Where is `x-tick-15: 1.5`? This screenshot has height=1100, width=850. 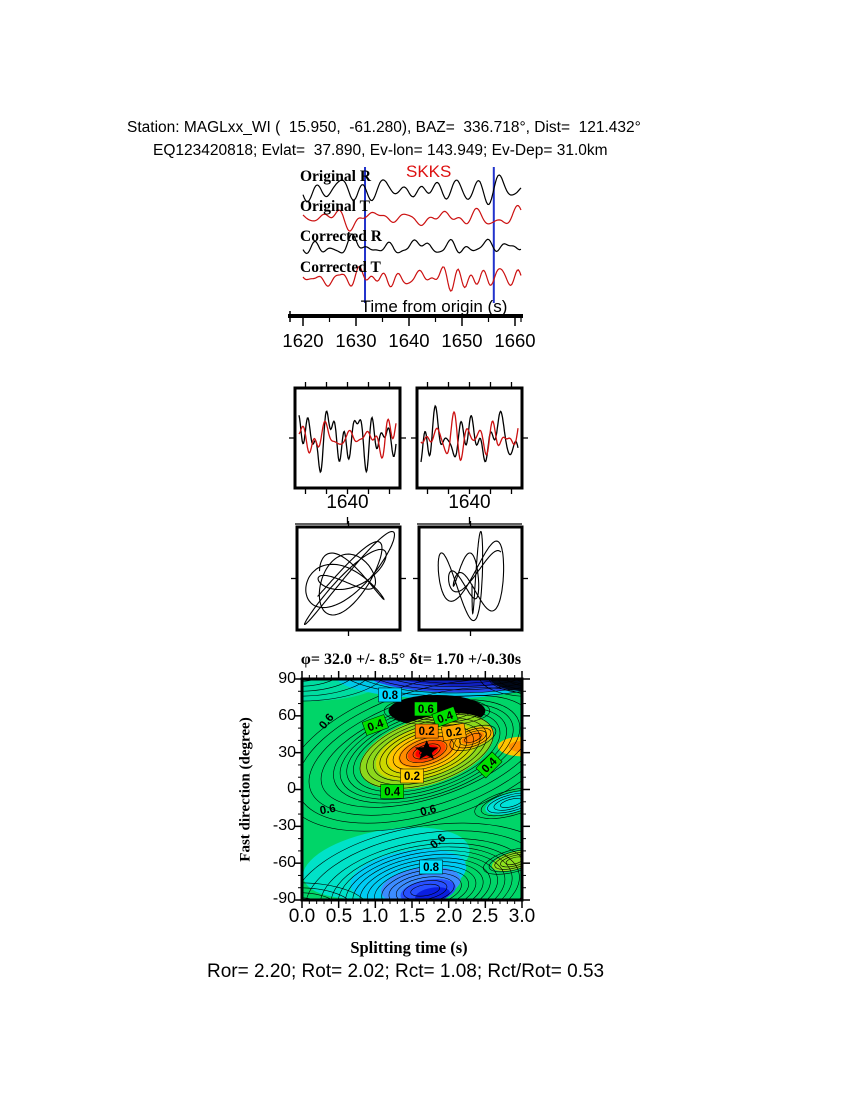 x-tick-15: 1.5 is located at coordinates (412, 916).